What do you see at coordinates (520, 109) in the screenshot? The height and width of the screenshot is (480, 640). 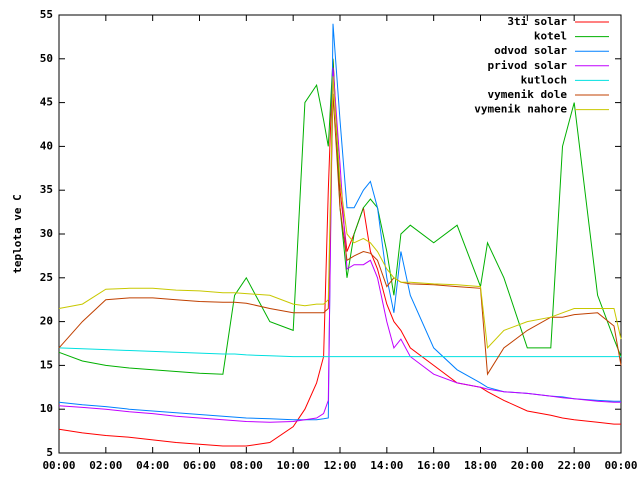 I see `legend-label: vymenik nahore` at bounding box center [520, 109].